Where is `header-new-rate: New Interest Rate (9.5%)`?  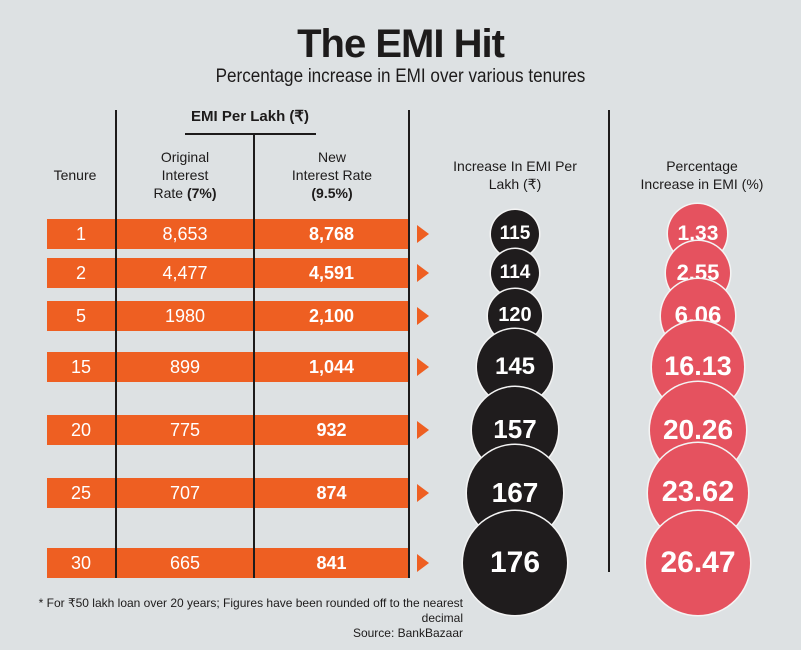
header-new-rate: New Interest Rate (9.5%) is located at coordinates (332, 175).